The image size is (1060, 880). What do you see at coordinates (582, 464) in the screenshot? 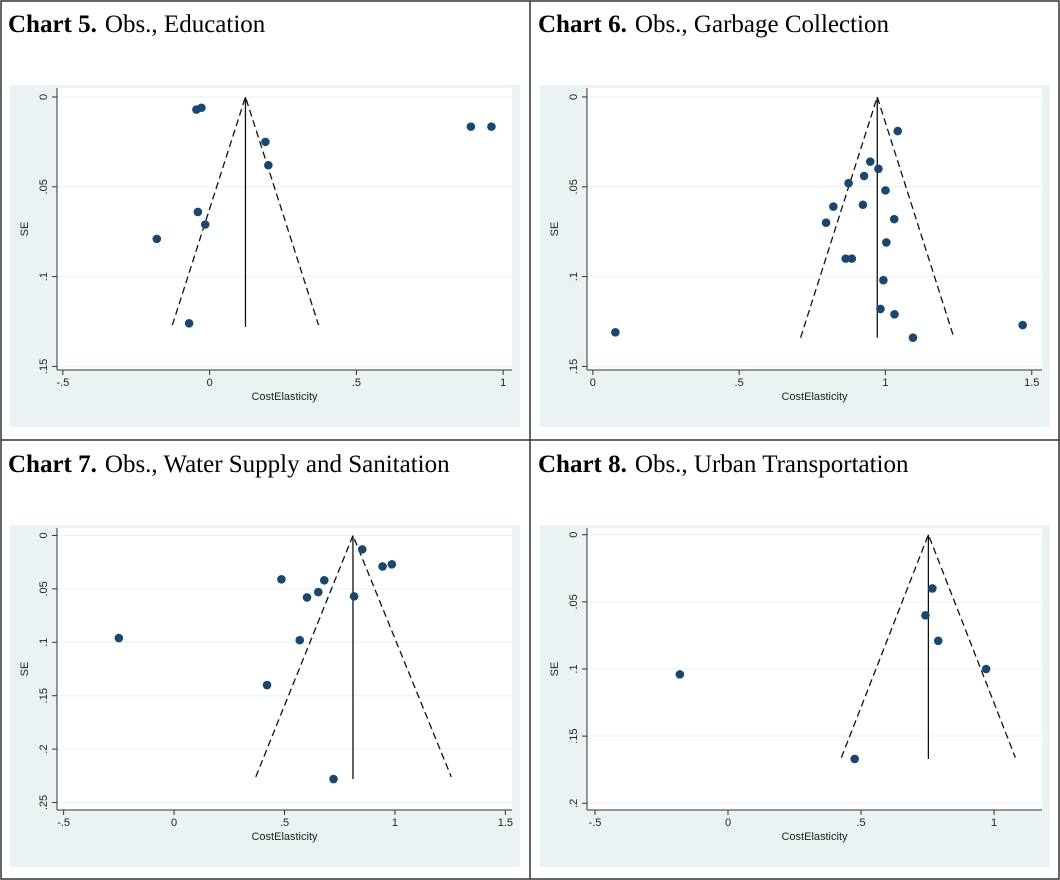
I see `chart-label: Chart 8.` at bounding box center [582, 464].